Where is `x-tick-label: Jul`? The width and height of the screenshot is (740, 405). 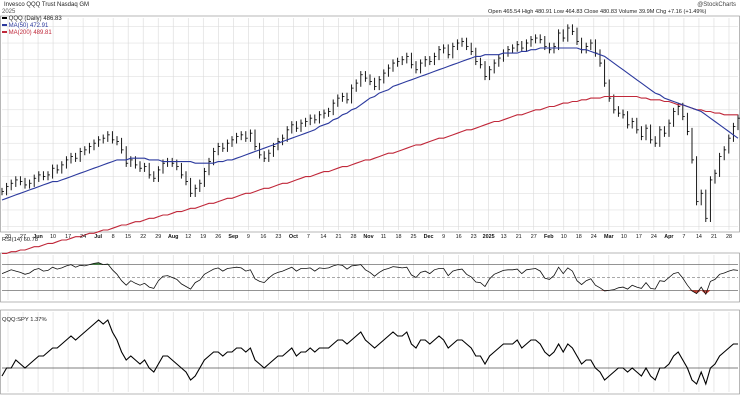 x-tick-label: Jul is located at coordinates (98, 237).